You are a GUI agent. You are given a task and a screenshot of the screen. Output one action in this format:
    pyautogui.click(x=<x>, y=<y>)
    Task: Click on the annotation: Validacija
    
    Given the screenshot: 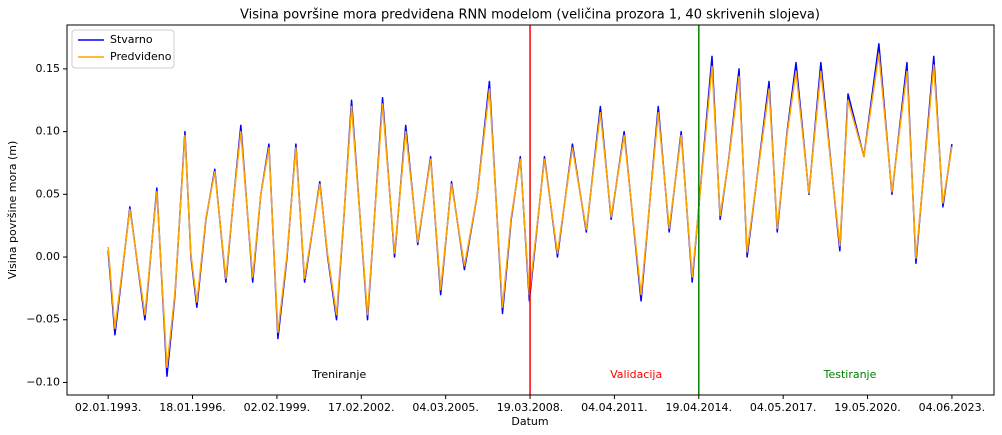 What is the action you would take?
    pyautogui.click(x=636, y=374)
    